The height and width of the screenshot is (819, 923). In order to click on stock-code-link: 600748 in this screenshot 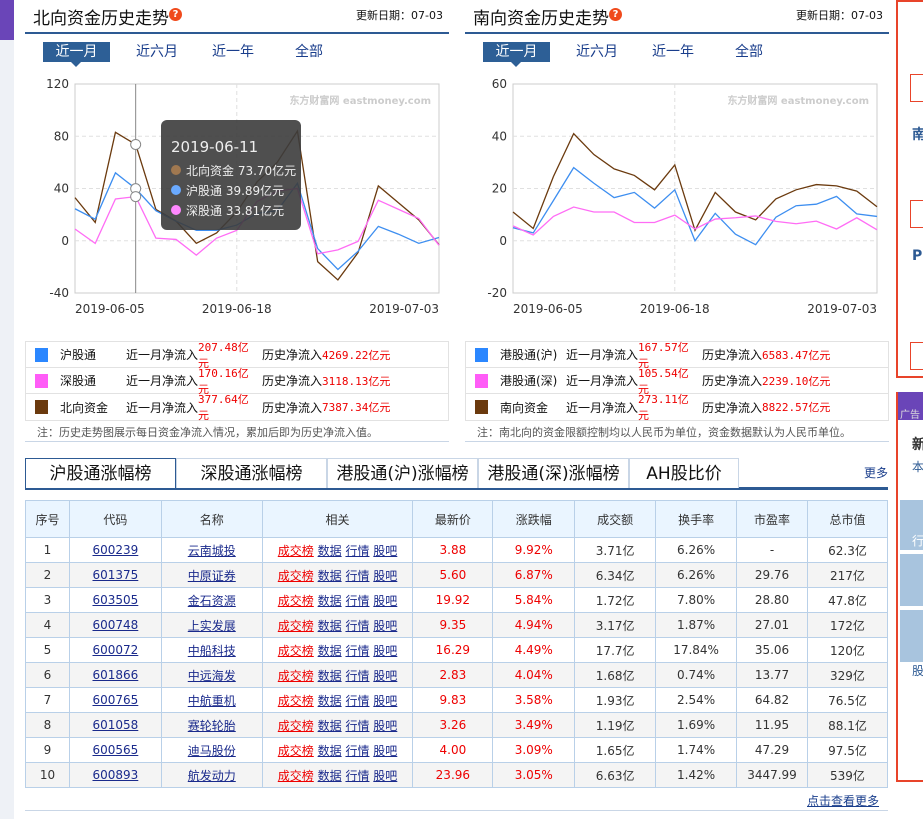, I will do `click(115, 625)`.